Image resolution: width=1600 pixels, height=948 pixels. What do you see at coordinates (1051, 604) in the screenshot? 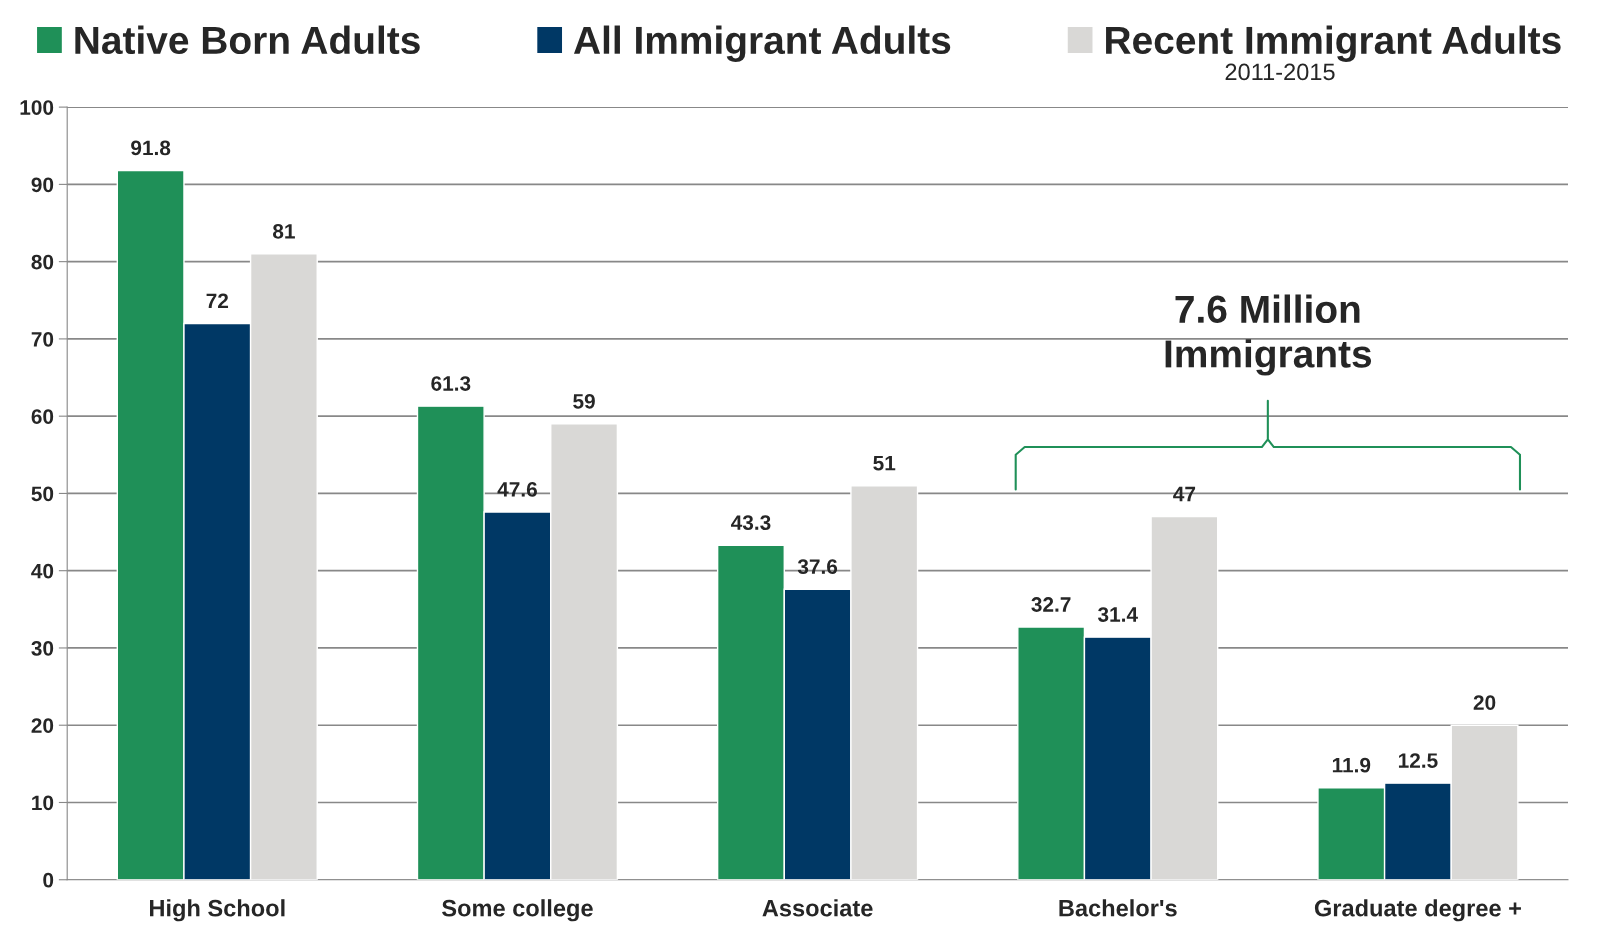
I see `data-label: 32.7` at bounding box center [1051, 604].